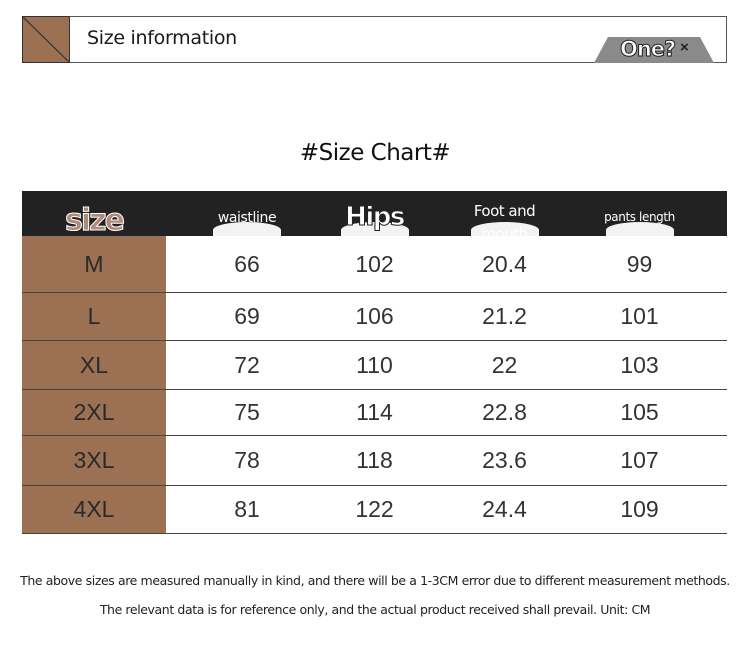 The height and width of the screenshot is (647, 750). I want to click on table-row: L 69 106 21.2 101, so click(374, 317).